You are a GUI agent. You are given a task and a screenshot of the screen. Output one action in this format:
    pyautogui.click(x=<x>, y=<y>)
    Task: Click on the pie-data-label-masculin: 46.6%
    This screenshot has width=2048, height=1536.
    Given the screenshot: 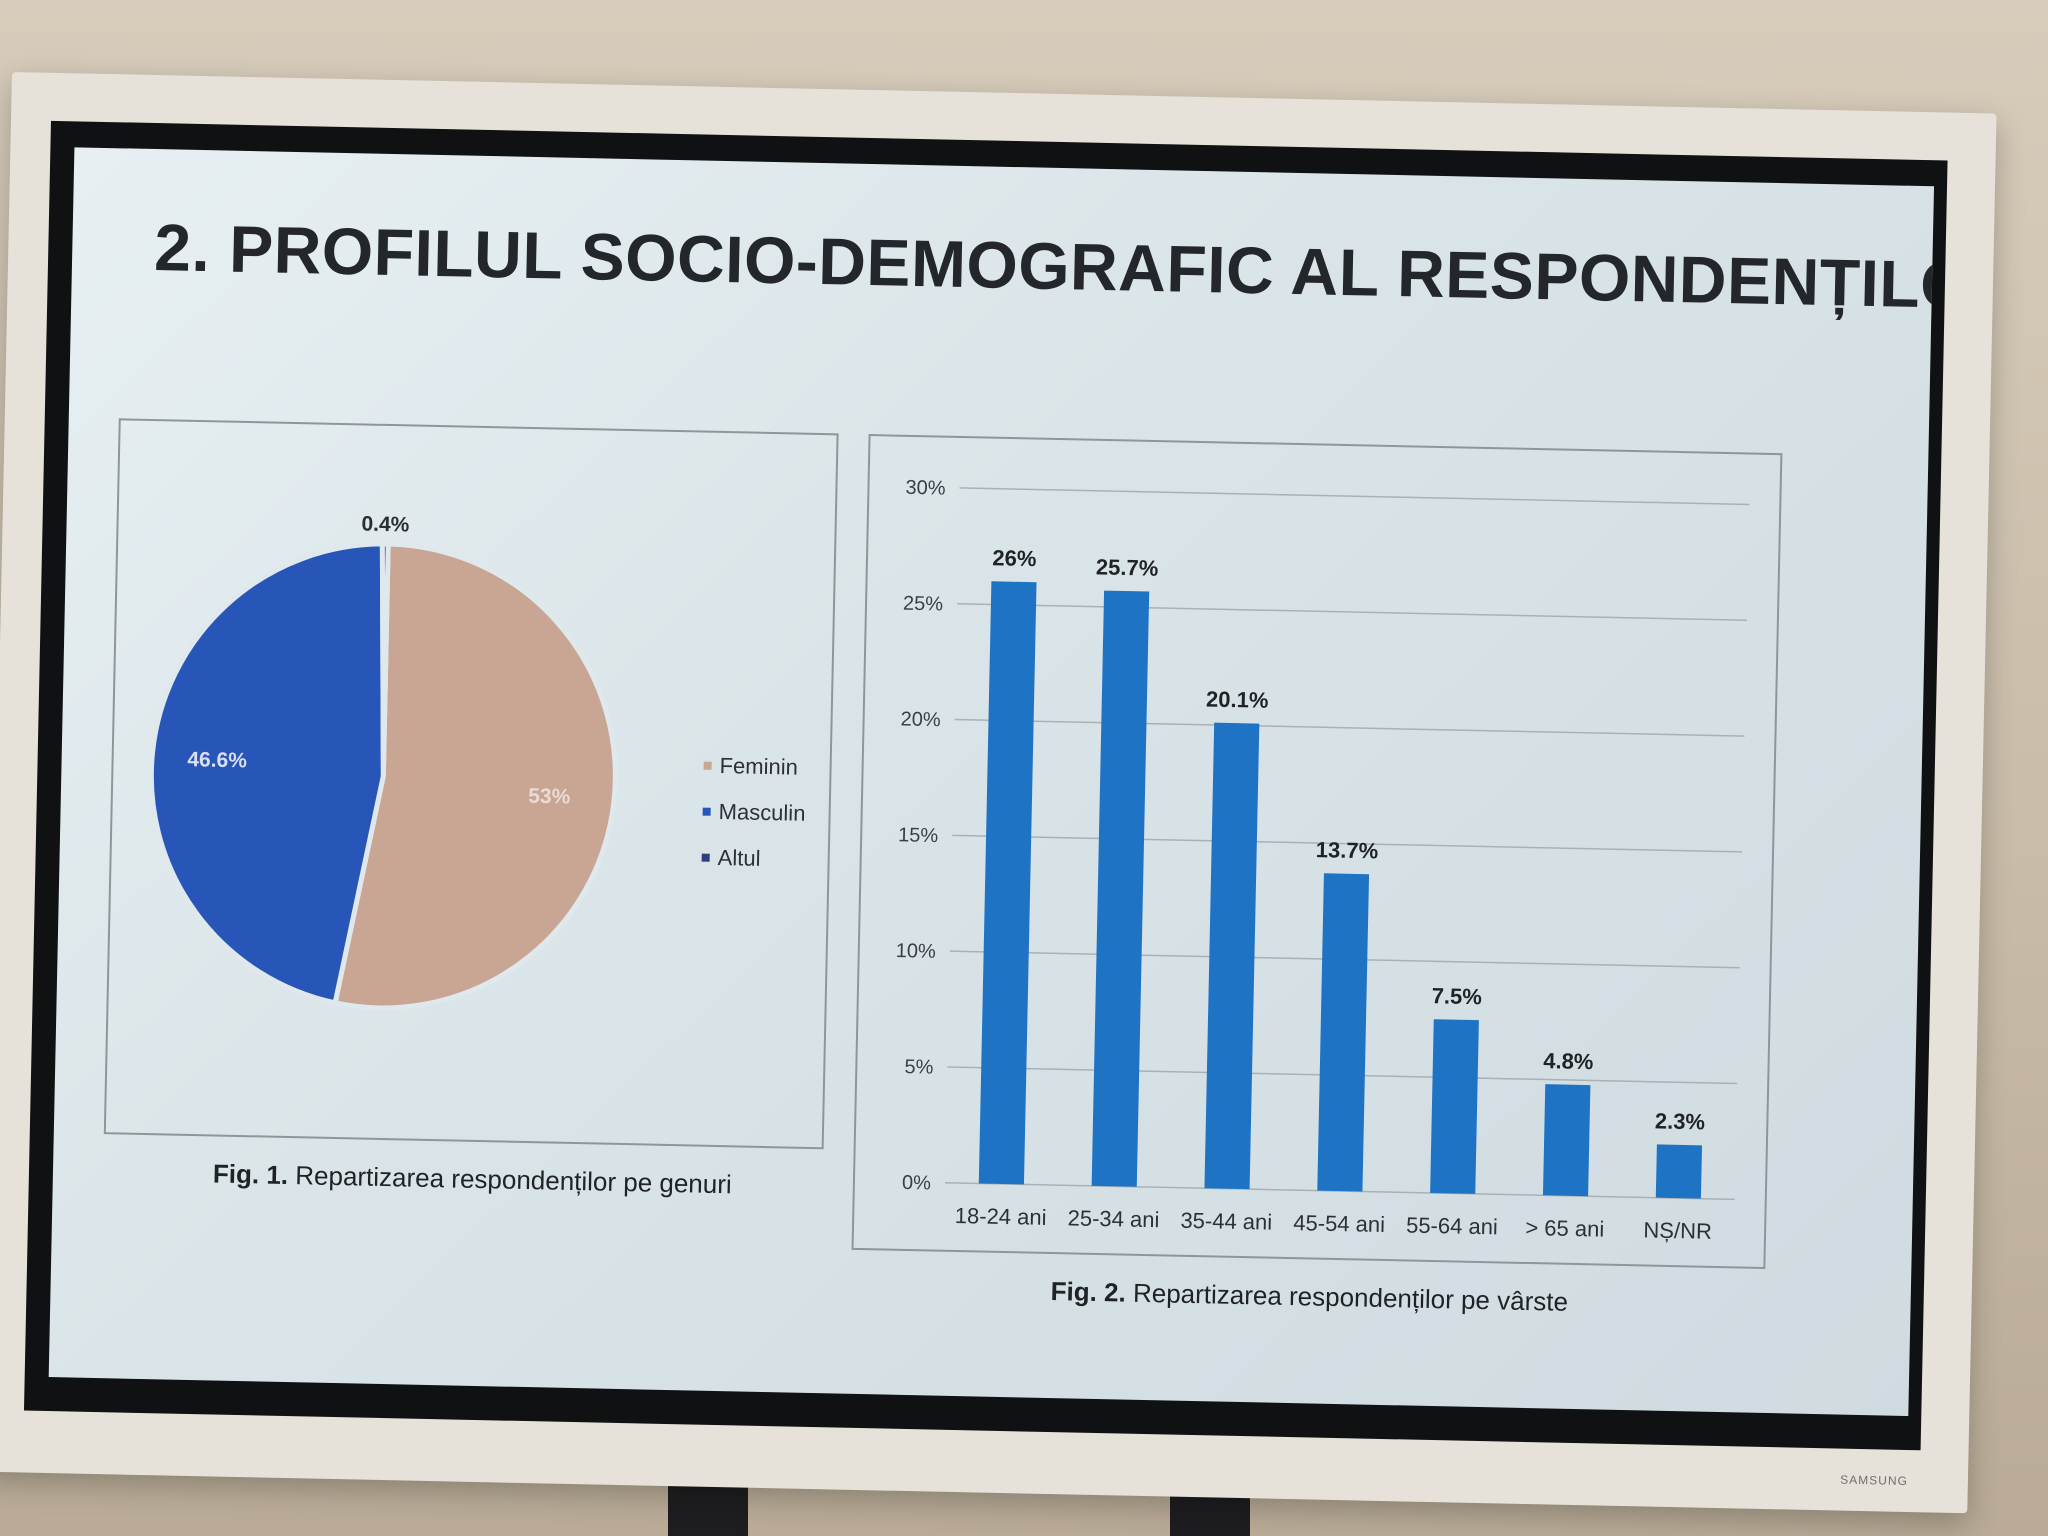 What is the action you would take?
    pyautogui.click(x=217, y=760)
    